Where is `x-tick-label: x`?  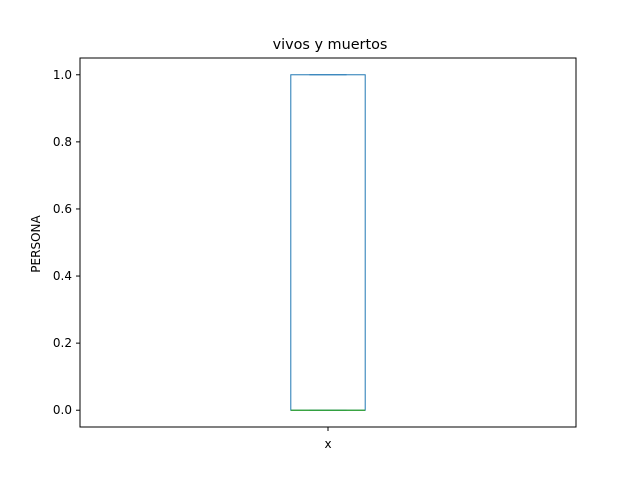
x-tick-label: x is located at coordinates (327, 444).